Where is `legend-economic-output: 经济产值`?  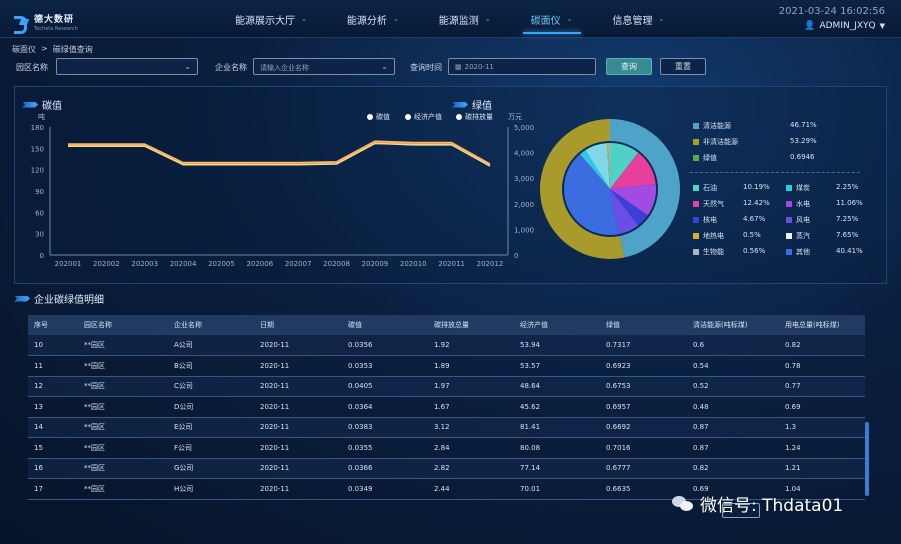 legend-economic-output: 经济产值 is located at coordinates (423, 117).